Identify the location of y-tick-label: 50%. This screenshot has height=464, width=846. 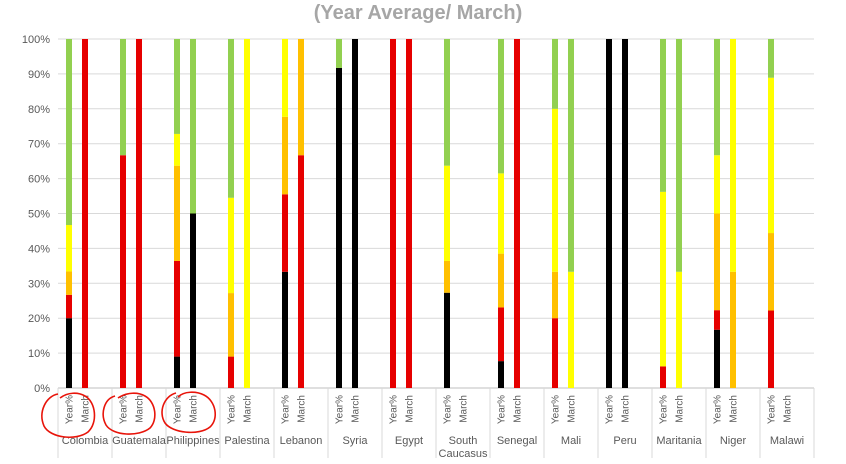
(39, 215).